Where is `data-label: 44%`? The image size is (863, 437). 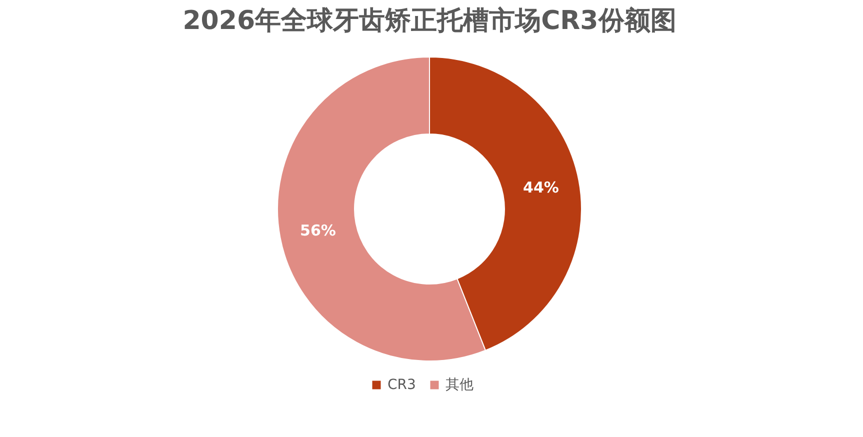 data-label: 44% is located at coordinates (541, 187).